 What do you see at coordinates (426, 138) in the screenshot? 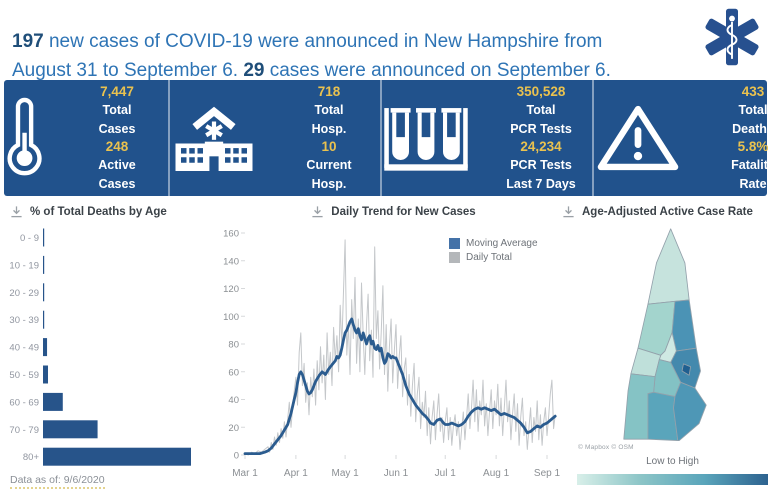
I see `test-tubes-icon` at bounding box center [426, 138].